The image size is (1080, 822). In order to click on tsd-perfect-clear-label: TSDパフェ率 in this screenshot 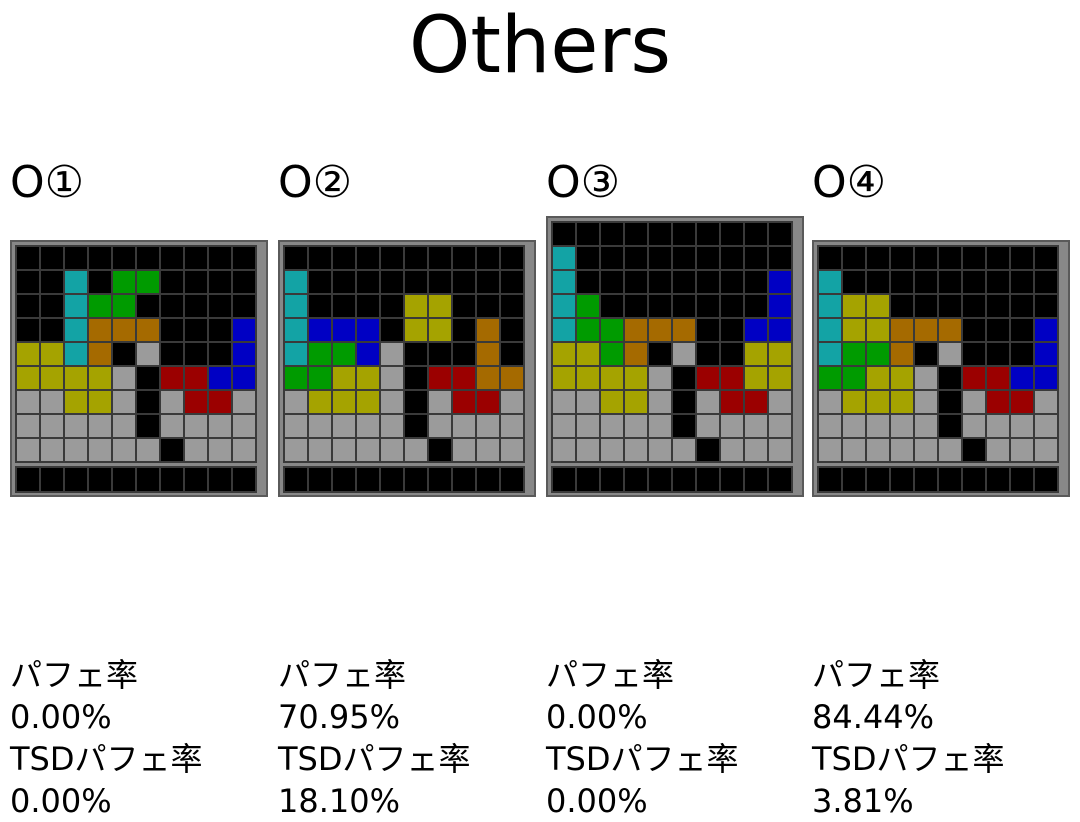, I will do `click(374, 759)`.